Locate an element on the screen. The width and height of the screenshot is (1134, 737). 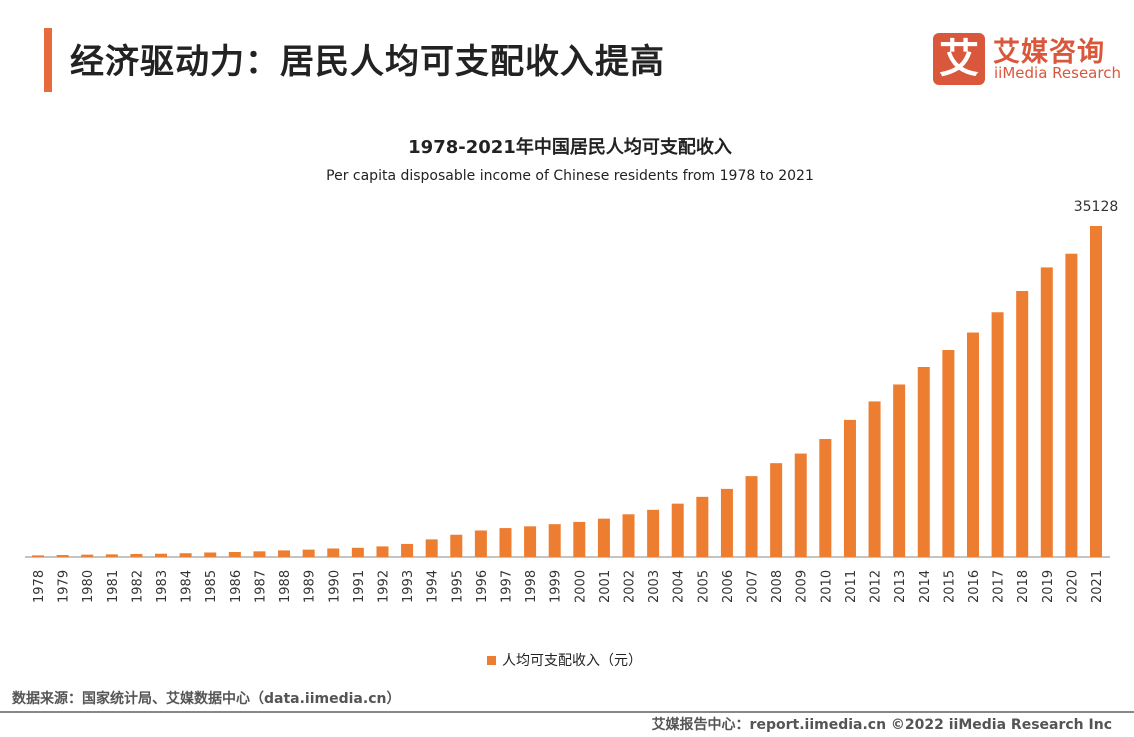
bar-1984 is located at coordinates (185, 555).